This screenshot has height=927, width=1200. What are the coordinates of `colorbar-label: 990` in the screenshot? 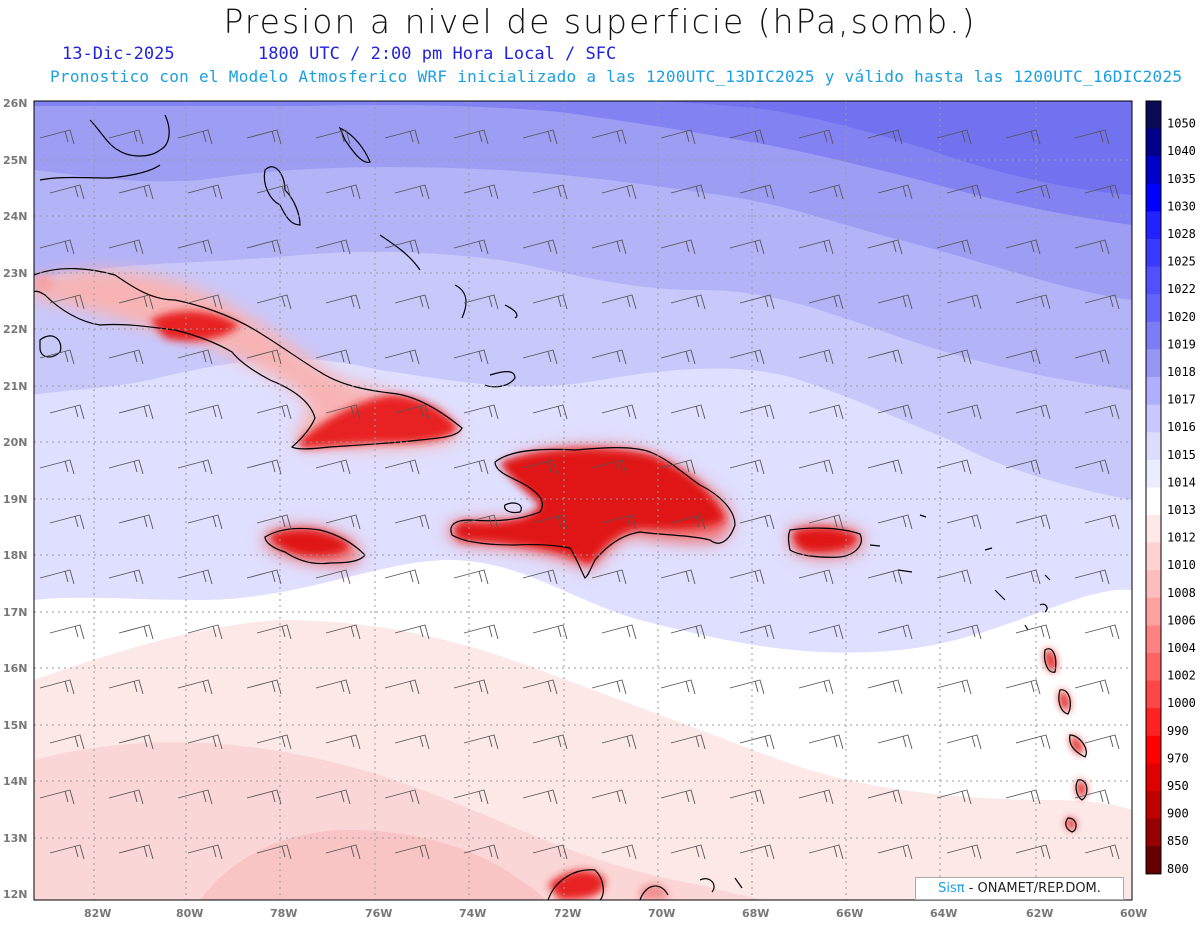 It's located at (1178, 731).